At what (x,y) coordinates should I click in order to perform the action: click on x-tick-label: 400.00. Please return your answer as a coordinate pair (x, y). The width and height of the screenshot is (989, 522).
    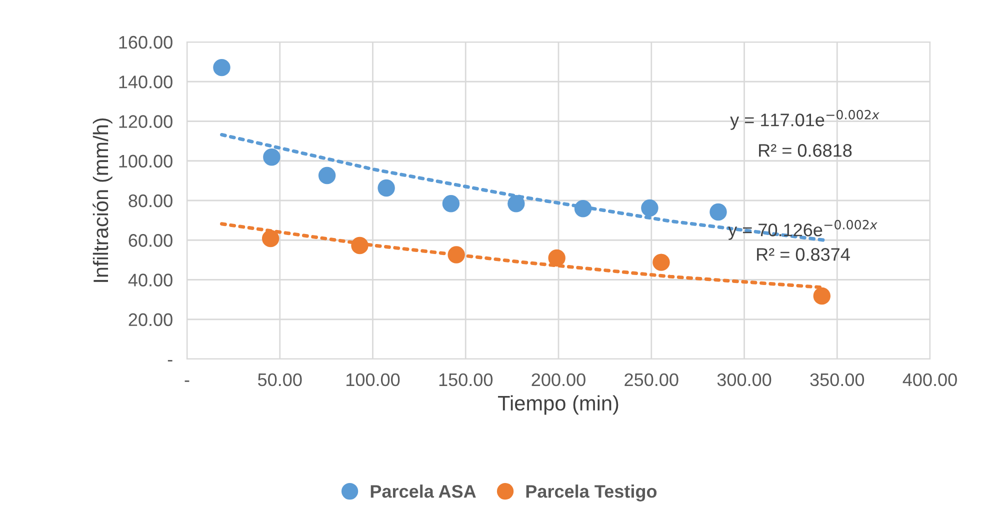
    Looking at the image, I should click on (929, 379).